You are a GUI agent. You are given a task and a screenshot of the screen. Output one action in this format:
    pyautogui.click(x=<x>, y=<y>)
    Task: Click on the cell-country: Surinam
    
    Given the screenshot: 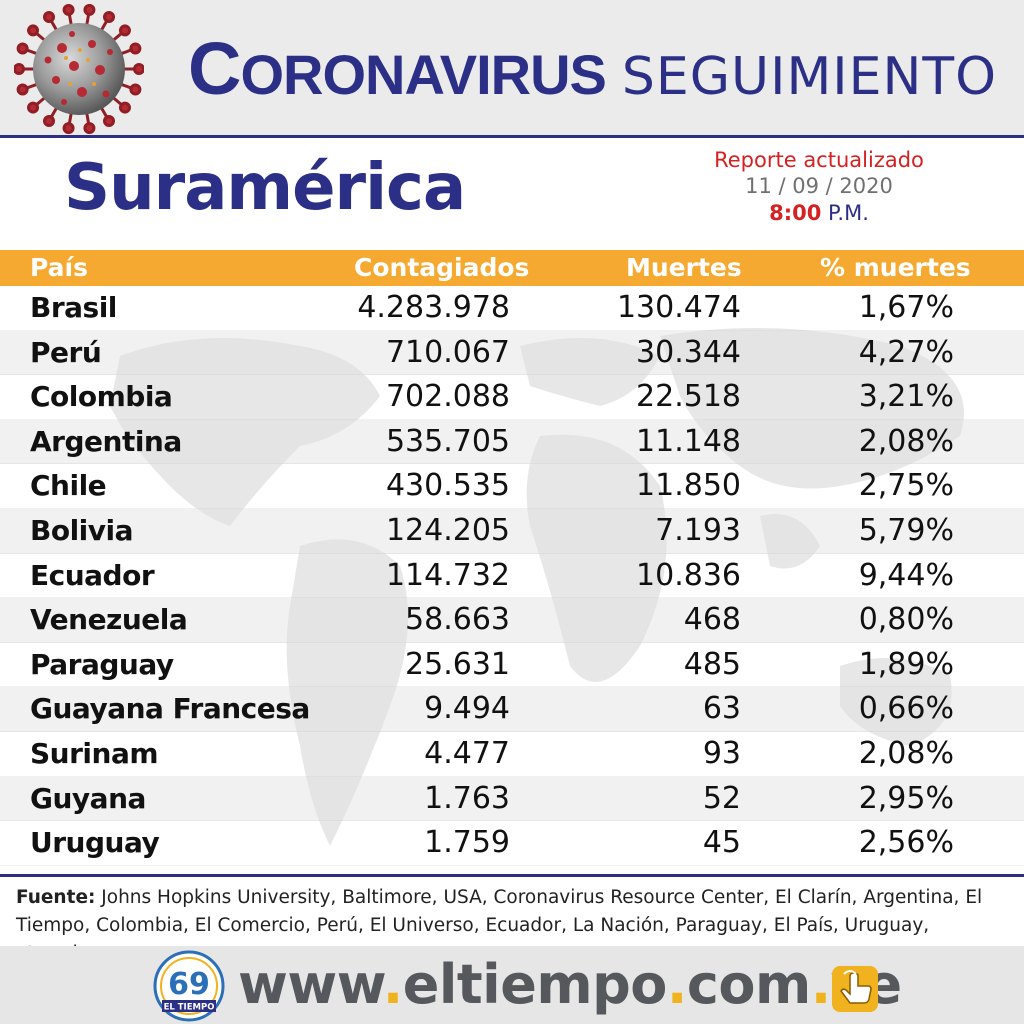 What is the action you would take?
    pyautogui.click(x=94, y=753)
    